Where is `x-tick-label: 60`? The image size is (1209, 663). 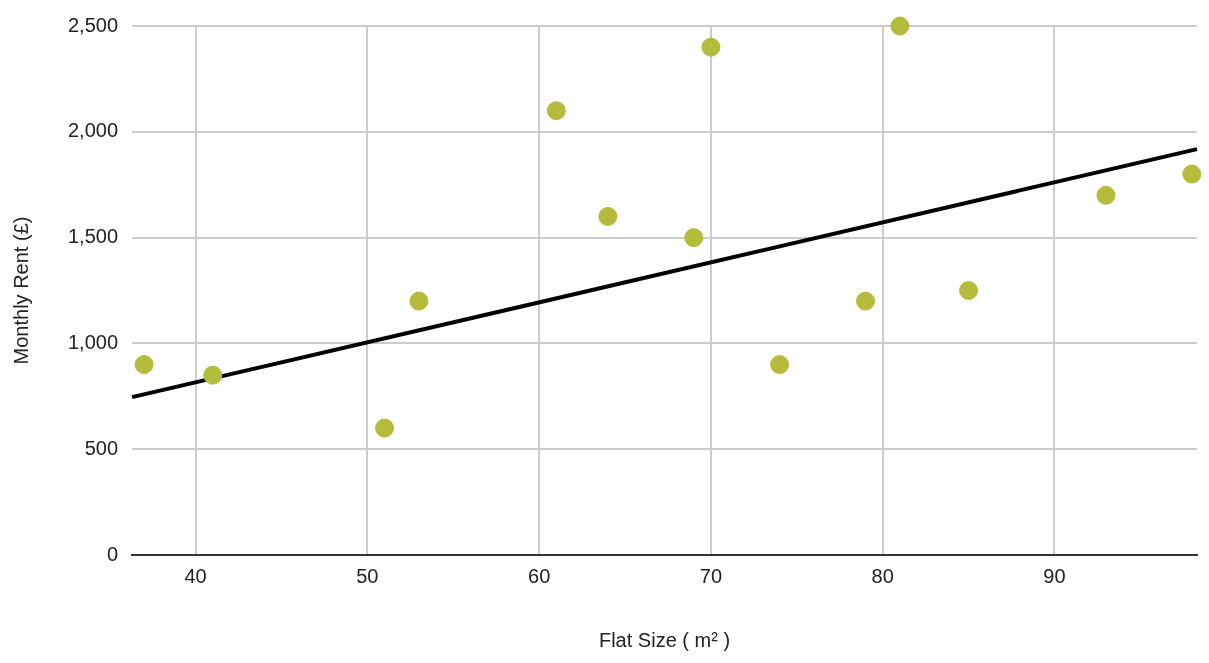 x-tick-label: 60 is located at coordinates (539, 575).